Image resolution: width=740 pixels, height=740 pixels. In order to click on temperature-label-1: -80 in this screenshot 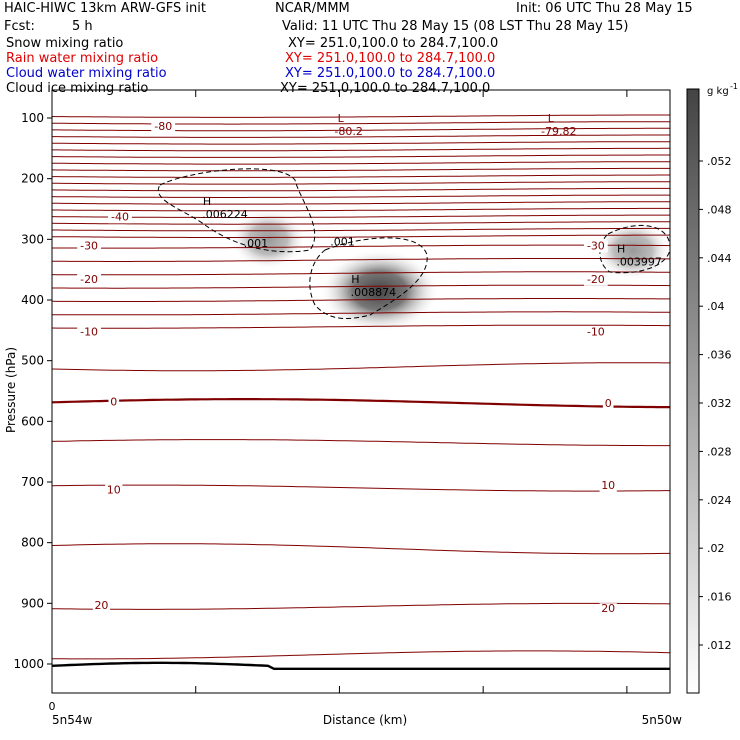, I will do `click(163, 126)`.